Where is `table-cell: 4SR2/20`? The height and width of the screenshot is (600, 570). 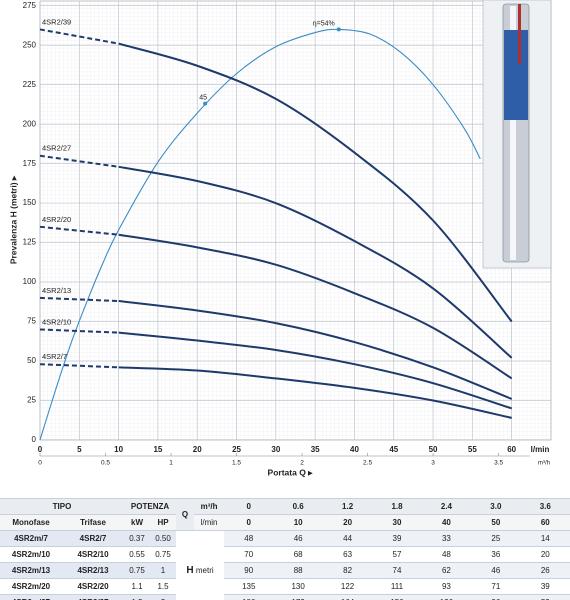 table-cell: 4SR2/20 is located at coordinates (93, 586).